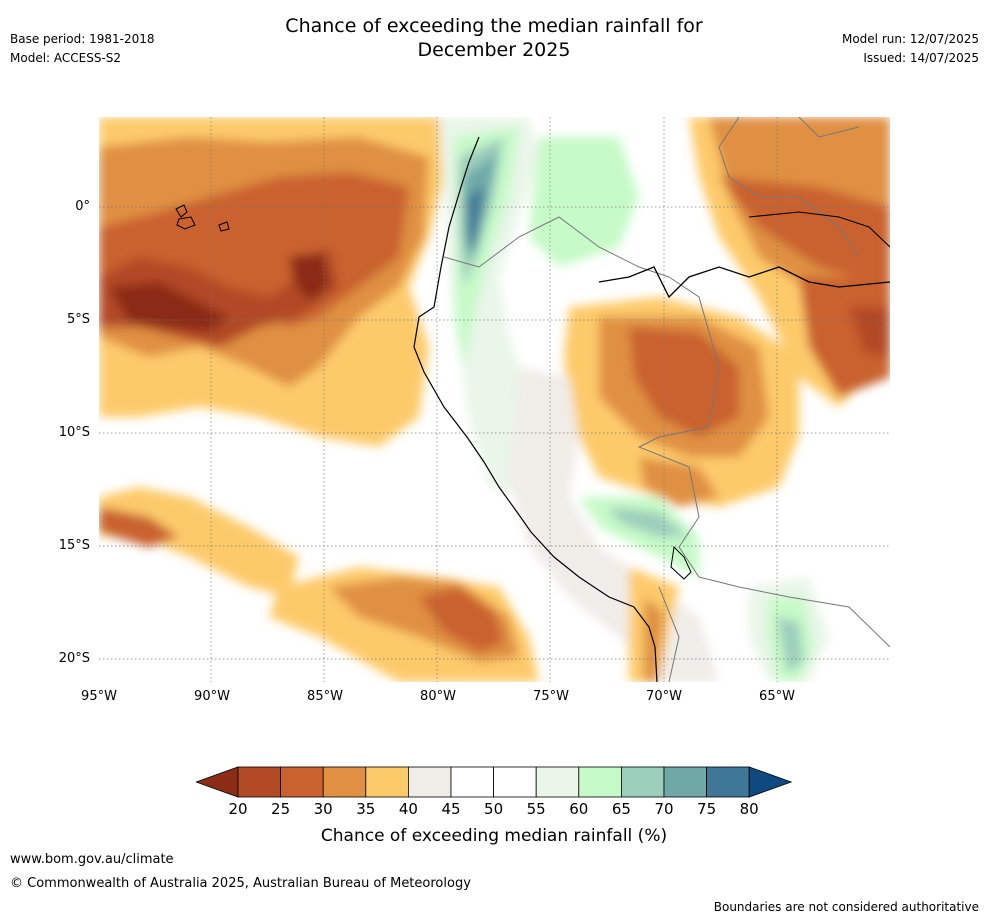 Image resolution: width=988 pixels, height=919 pixels. Describe the element at coordinates (212, 696) in the screenshot. I see `lon-label-90w: 90°W` at that location.